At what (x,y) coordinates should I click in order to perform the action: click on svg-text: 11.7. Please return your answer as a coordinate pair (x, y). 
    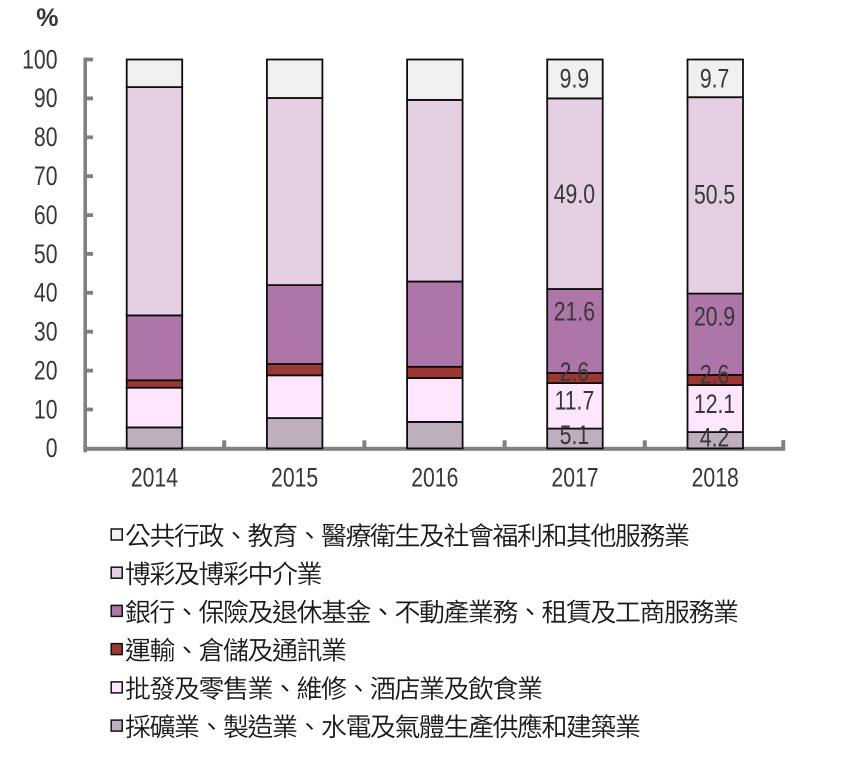
    Looking at the image, I should click on (575, 401).